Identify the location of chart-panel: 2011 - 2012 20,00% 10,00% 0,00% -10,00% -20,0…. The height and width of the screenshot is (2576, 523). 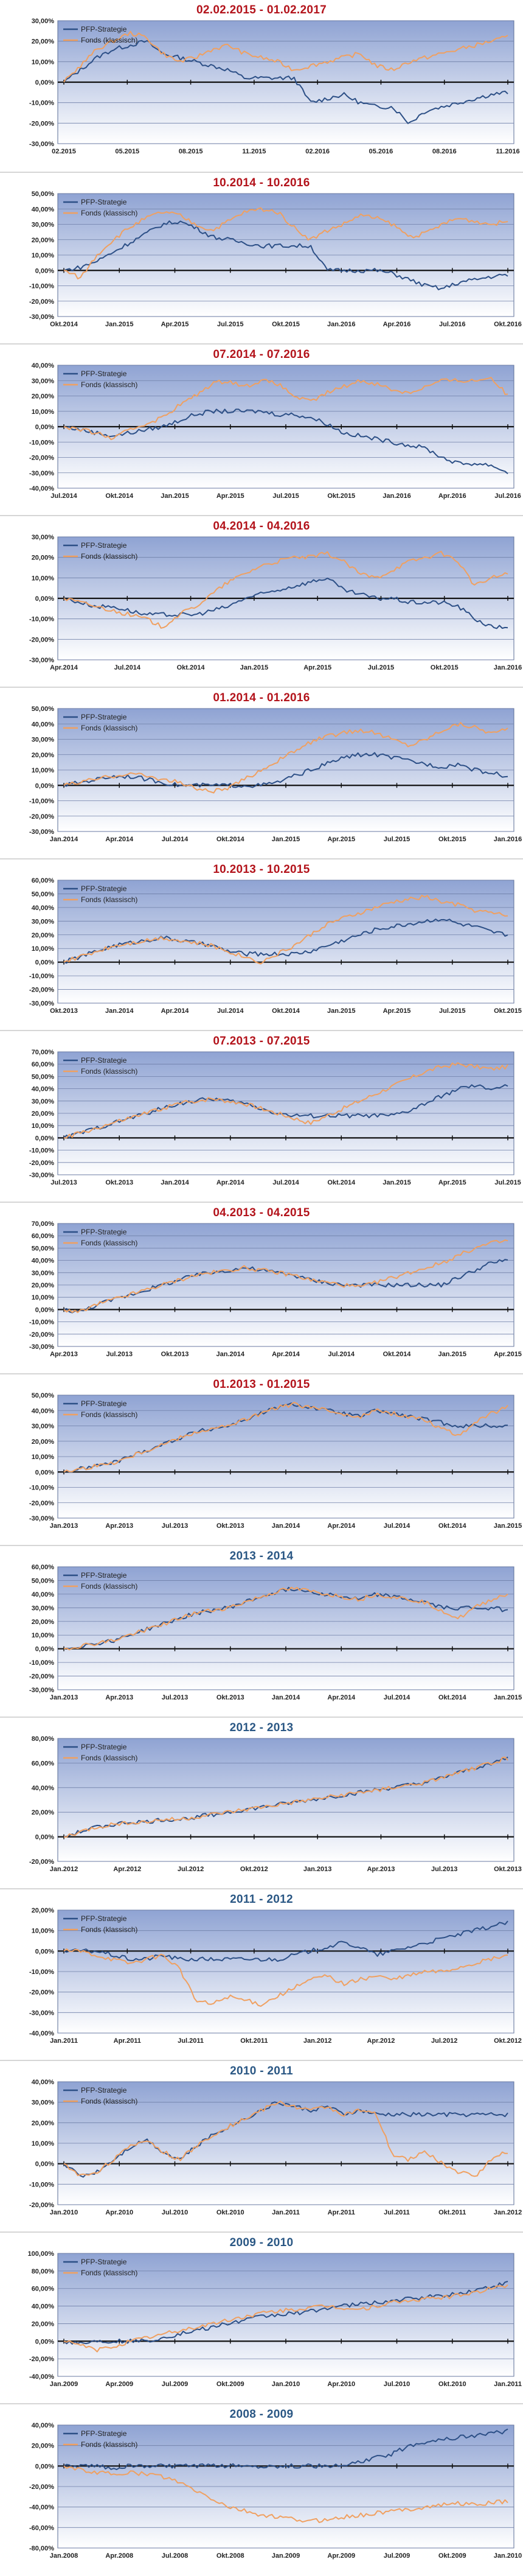
(261, 1974).